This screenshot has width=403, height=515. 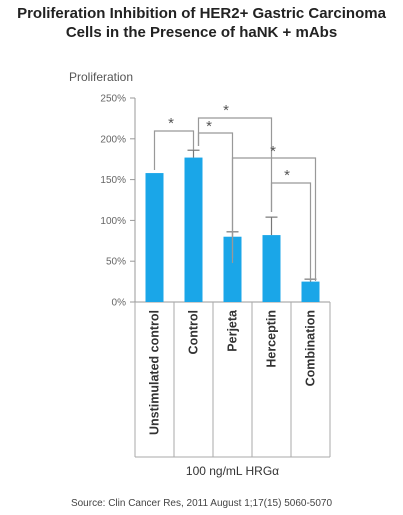 What do you see at coordinates (113, 221) in the screenshot?
I see `y-tick-label: 100%` at bounding box center [113, 221].